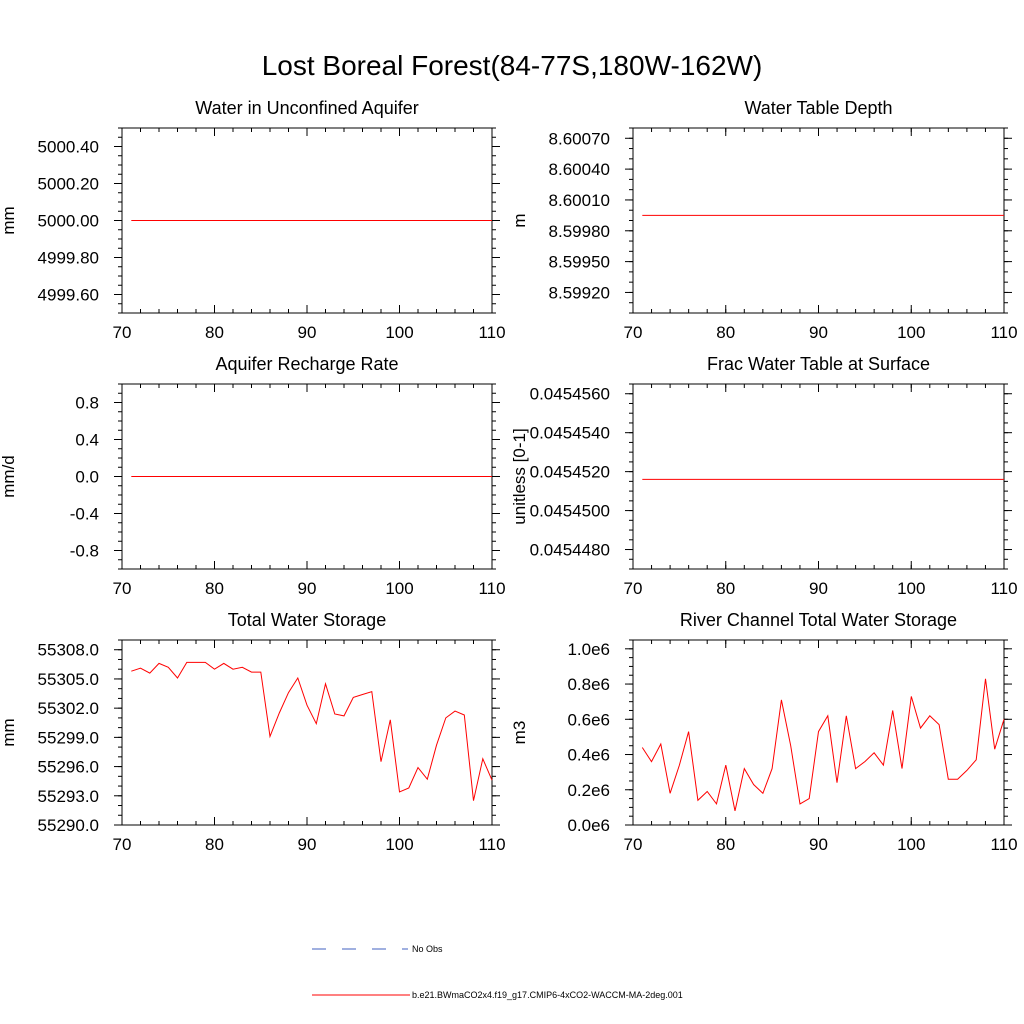  What do you see at coordinates (68, 147) in the screenshot?
I see `y-tick-label: 5000.40` at bounding box center [68, 147].